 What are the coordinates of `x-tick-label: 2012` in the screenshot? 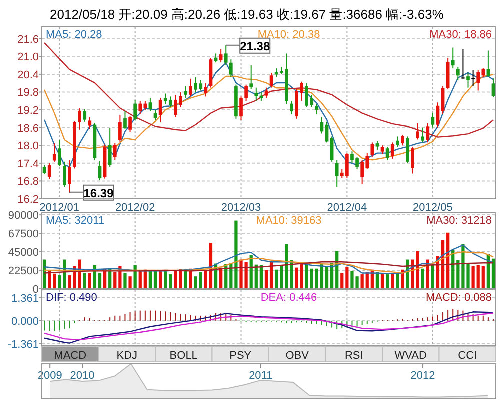 It's located at (423, 376).